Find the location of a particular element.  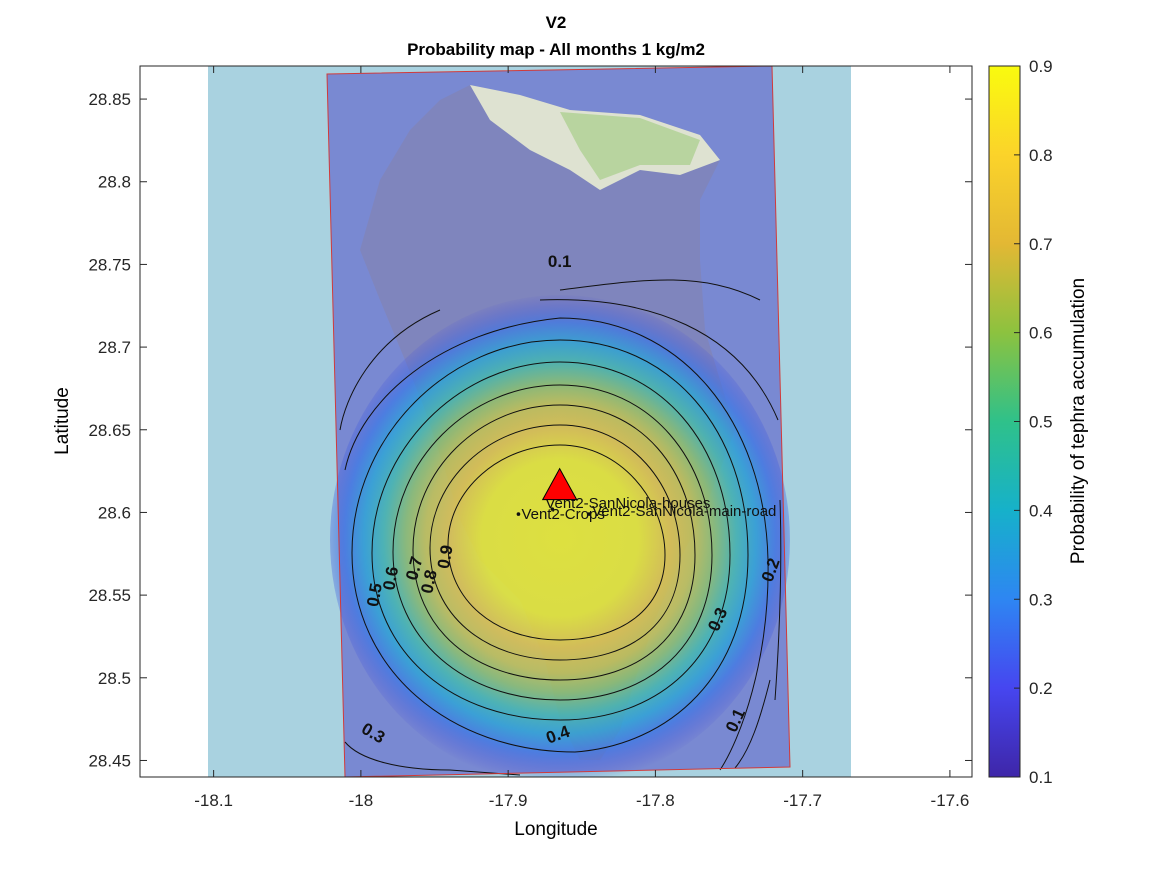

colorbar-label: Probability of tephra accumulation is located at coordinates (1078, 421).